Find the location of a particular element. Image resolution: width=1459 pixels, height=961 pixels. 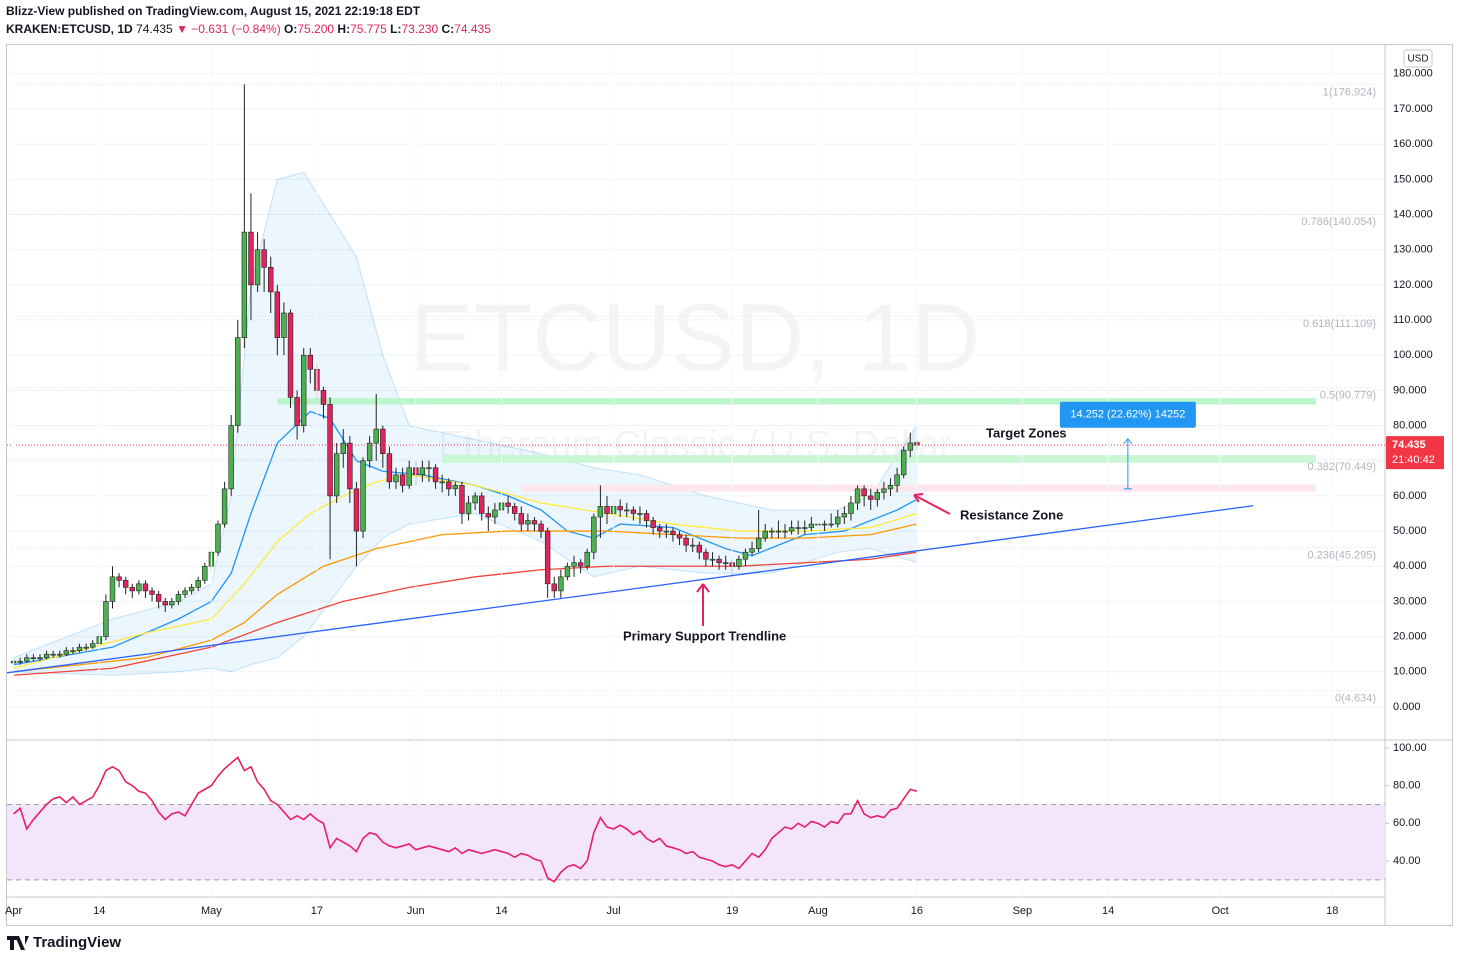

fib-label: 0.618(111.109) is located at coordinates (1339, 324).